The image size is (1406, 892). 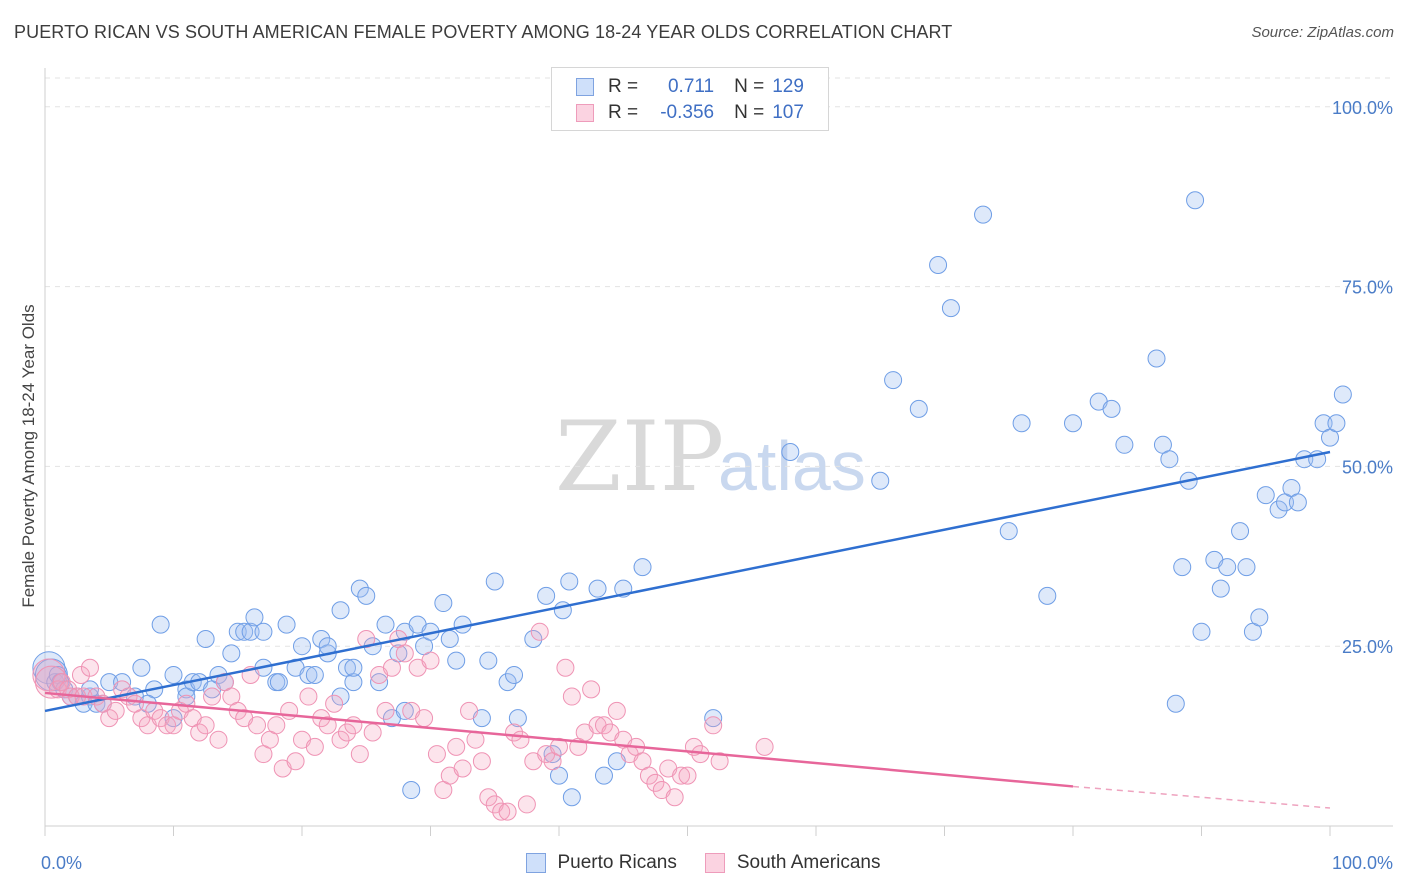 I want to click on series-legend-label: South Americans, so click(x=808, y=862).